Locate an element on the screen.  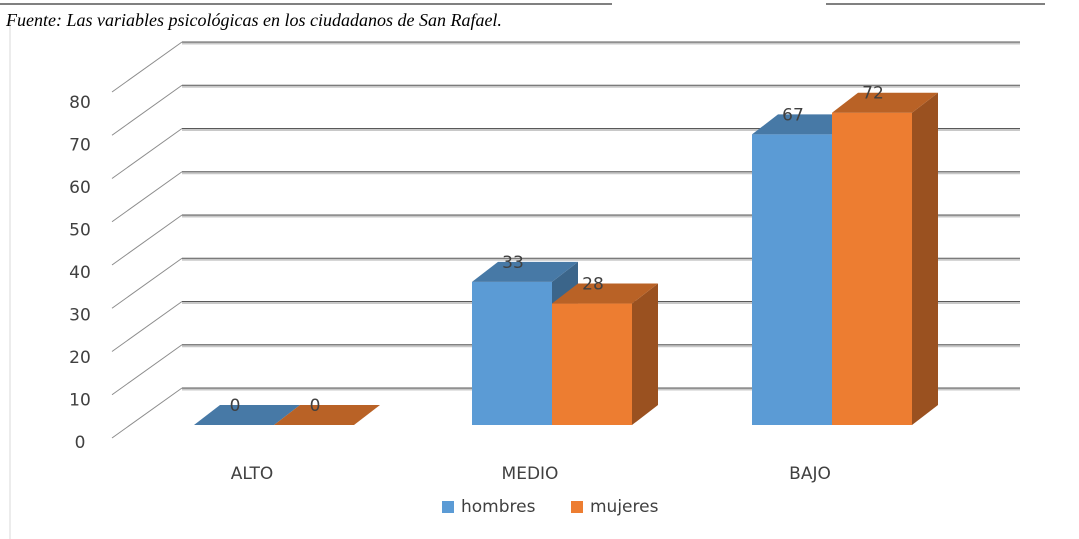
data-label: 67 is located at coordinates (793, 115).